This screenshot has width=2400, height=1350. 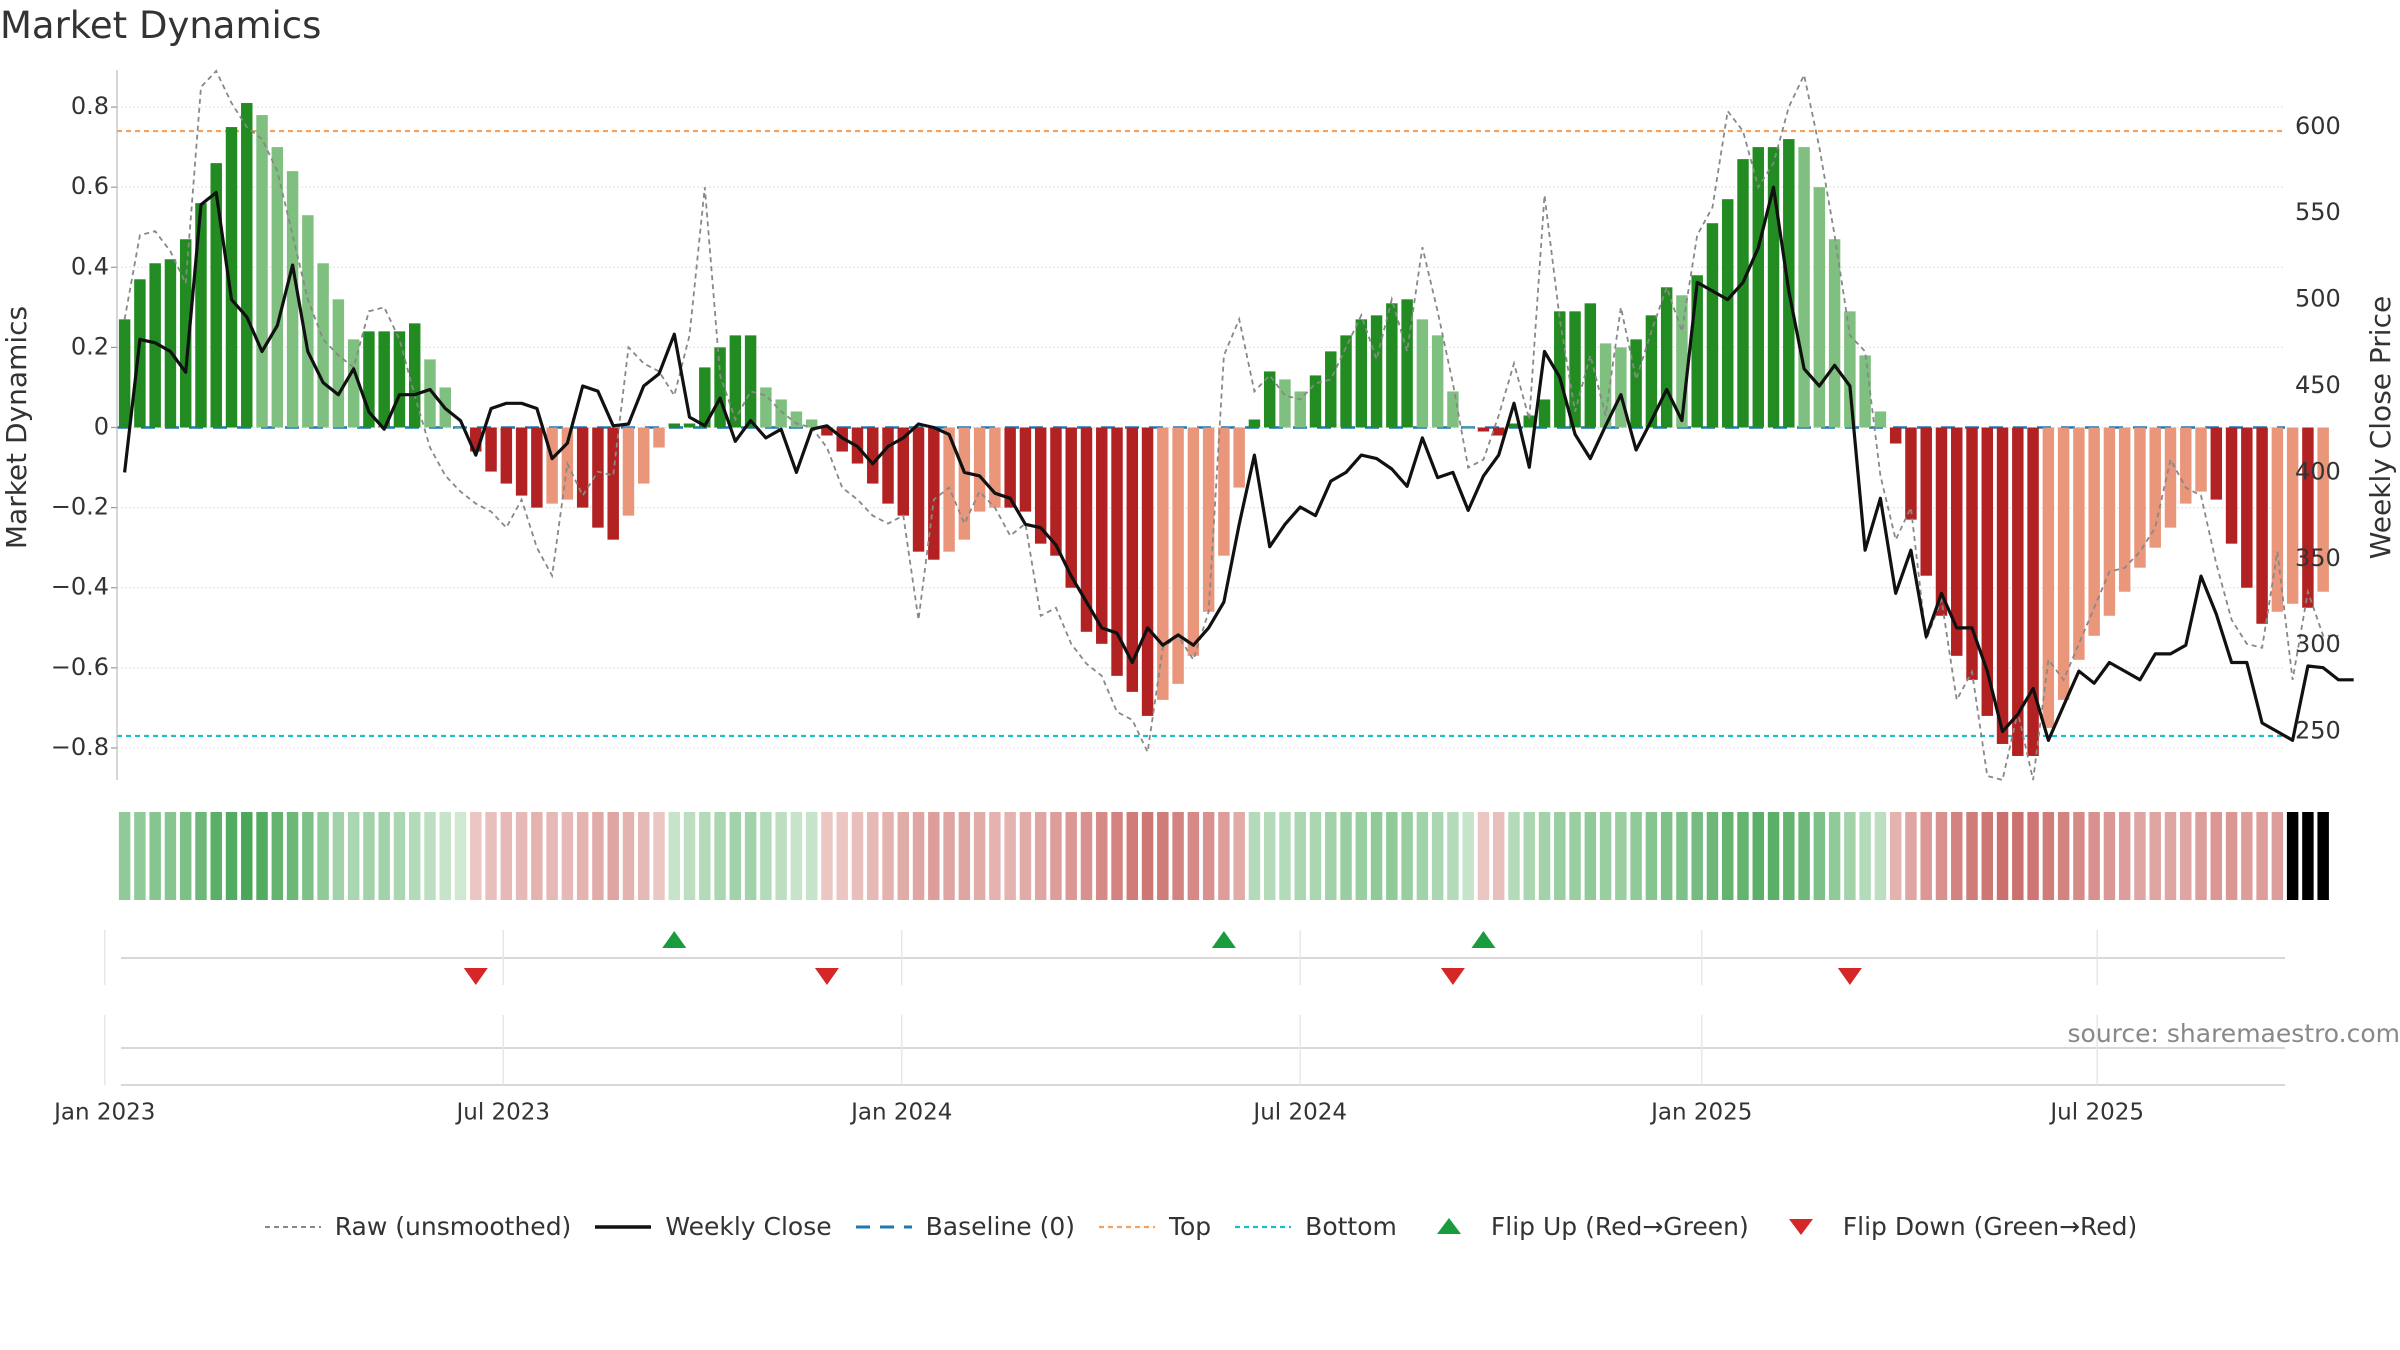 What do you see at coordinates (900, 1113) in the screenshot?
I see `x-tick-label: Jan 2024` at bounding box center [900, 1113].